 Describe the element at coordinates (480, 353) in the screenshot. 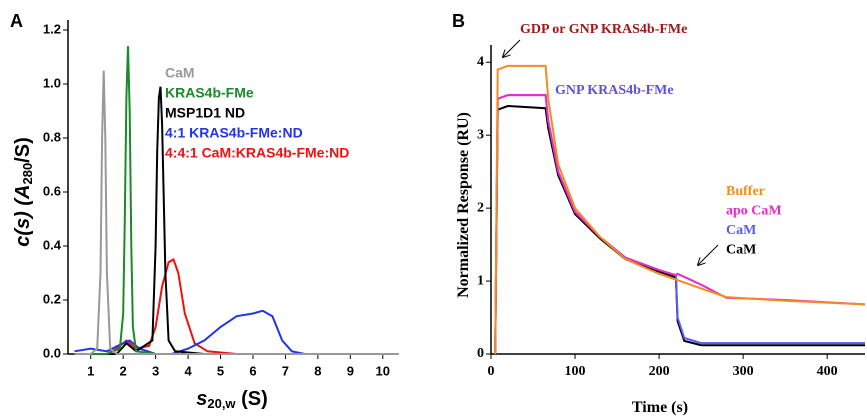

I see `y-tick-label: 0` at that location.